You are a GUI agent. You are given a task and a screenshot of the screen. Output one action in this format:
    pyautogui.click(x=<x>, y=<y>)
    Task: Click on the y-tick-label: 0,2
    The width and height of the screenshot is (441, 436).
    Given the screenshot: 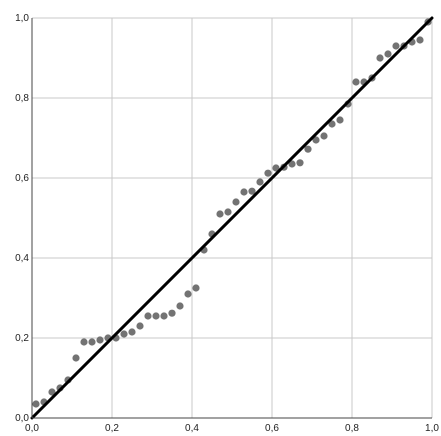 What is the action you would take?
    pyautogui.click(x=22, y=338)
    